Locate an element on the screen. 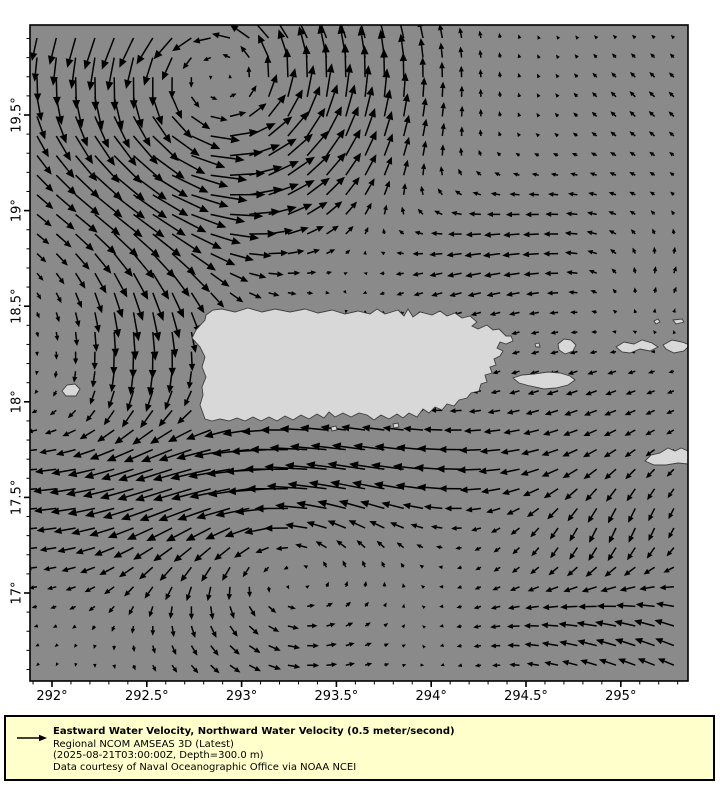 This screenshot has width=720, height=800. island-st-thomas is located at coordinates (637, 346).